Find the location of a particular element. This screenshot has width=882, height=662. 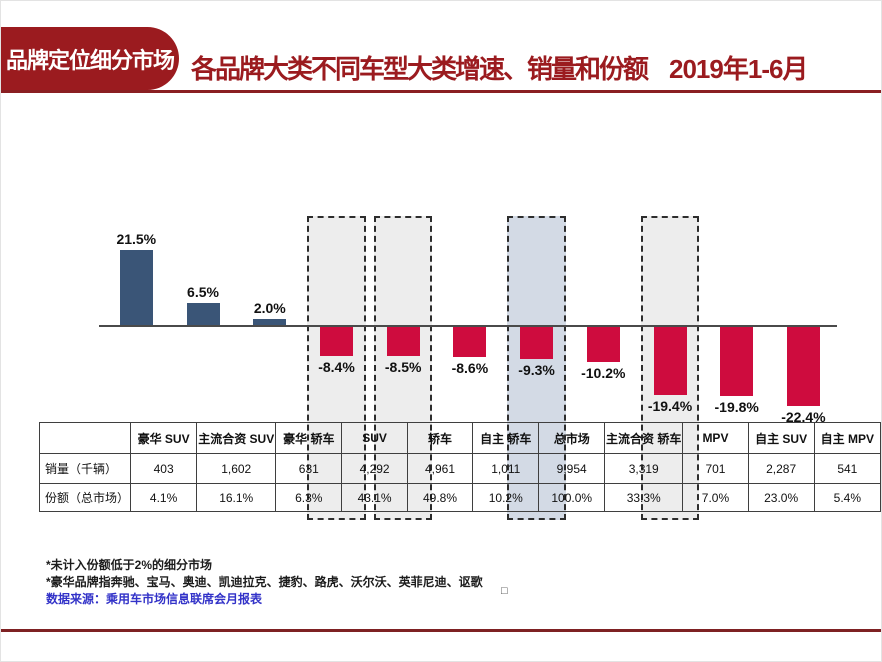

row-label: 销量（千辆） is located at coordinates (85, 468).